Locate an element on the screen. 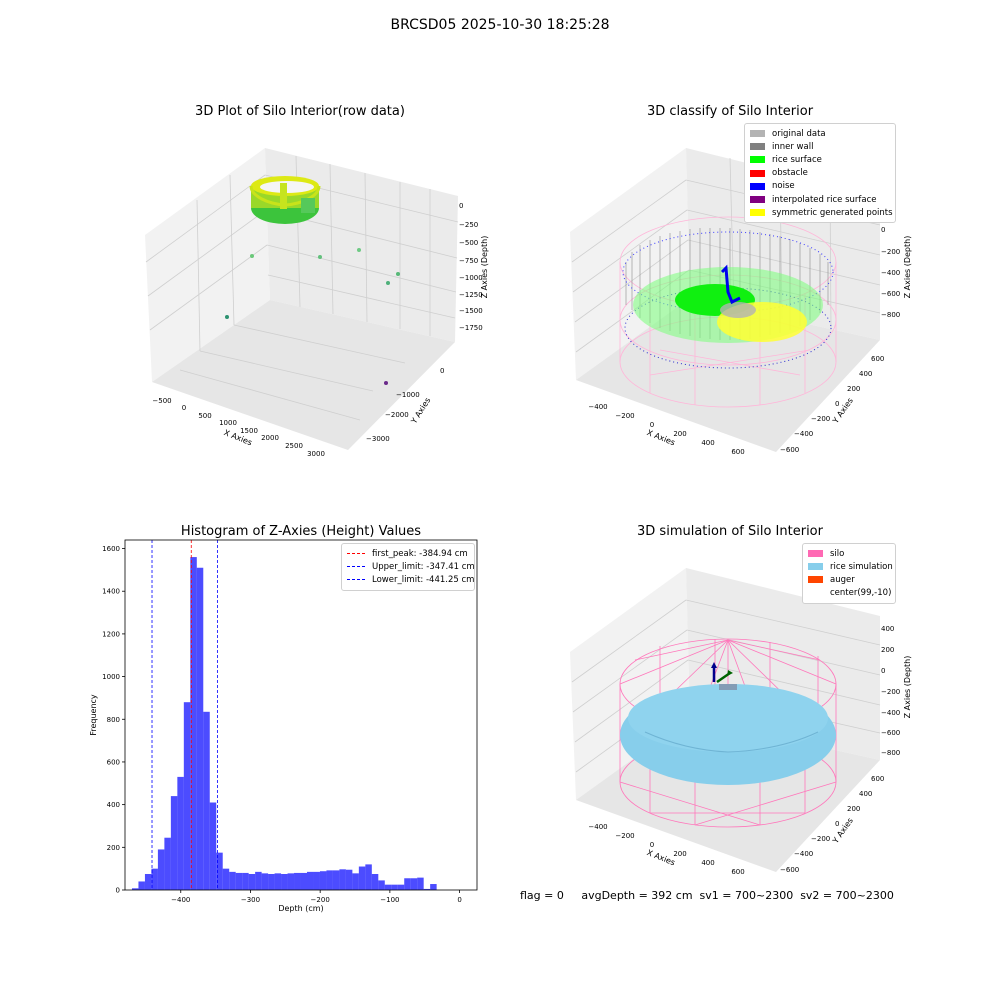  raw-z-tick: −500 is located at coordinates (468, 243).